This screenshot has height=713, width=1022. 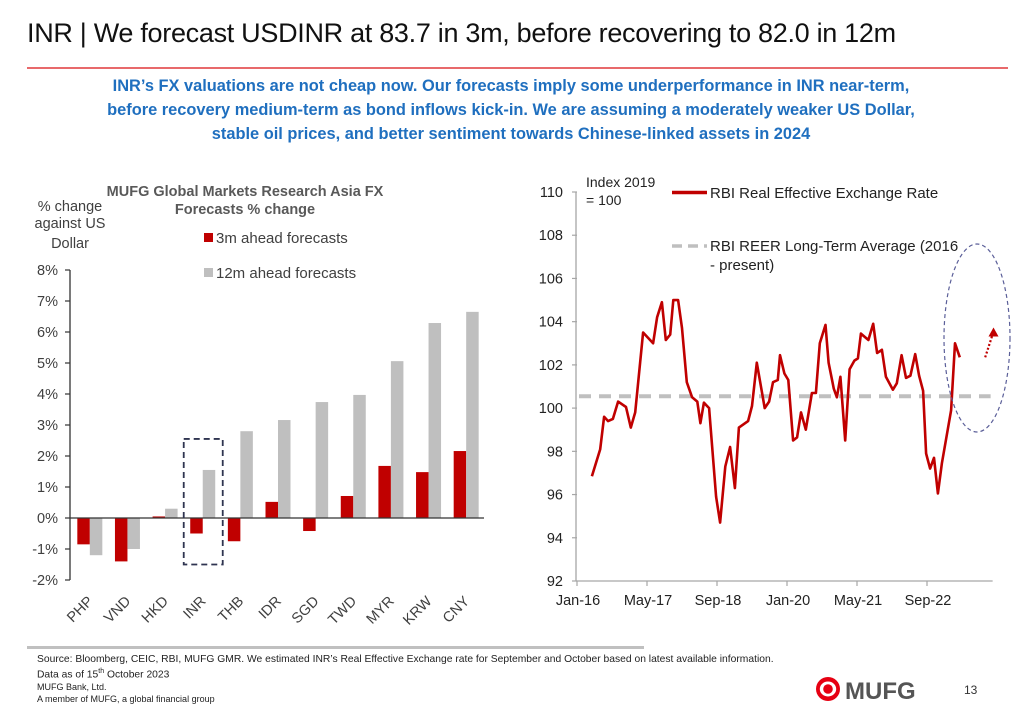 What do you see at coordinates (555, 539) in the screenshot?
I see `line-y-tick-label: 94` at bounding box center [555, 539].